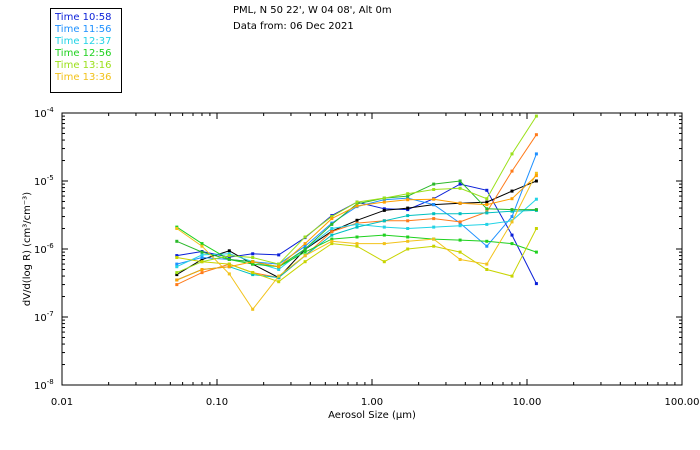 This screenshot has height=450, width=700. What do you see at coordinates (44, 181) in the screenshot?
I see `y-tick-label: 10⁻⁵` at bounding box center [44, 181].